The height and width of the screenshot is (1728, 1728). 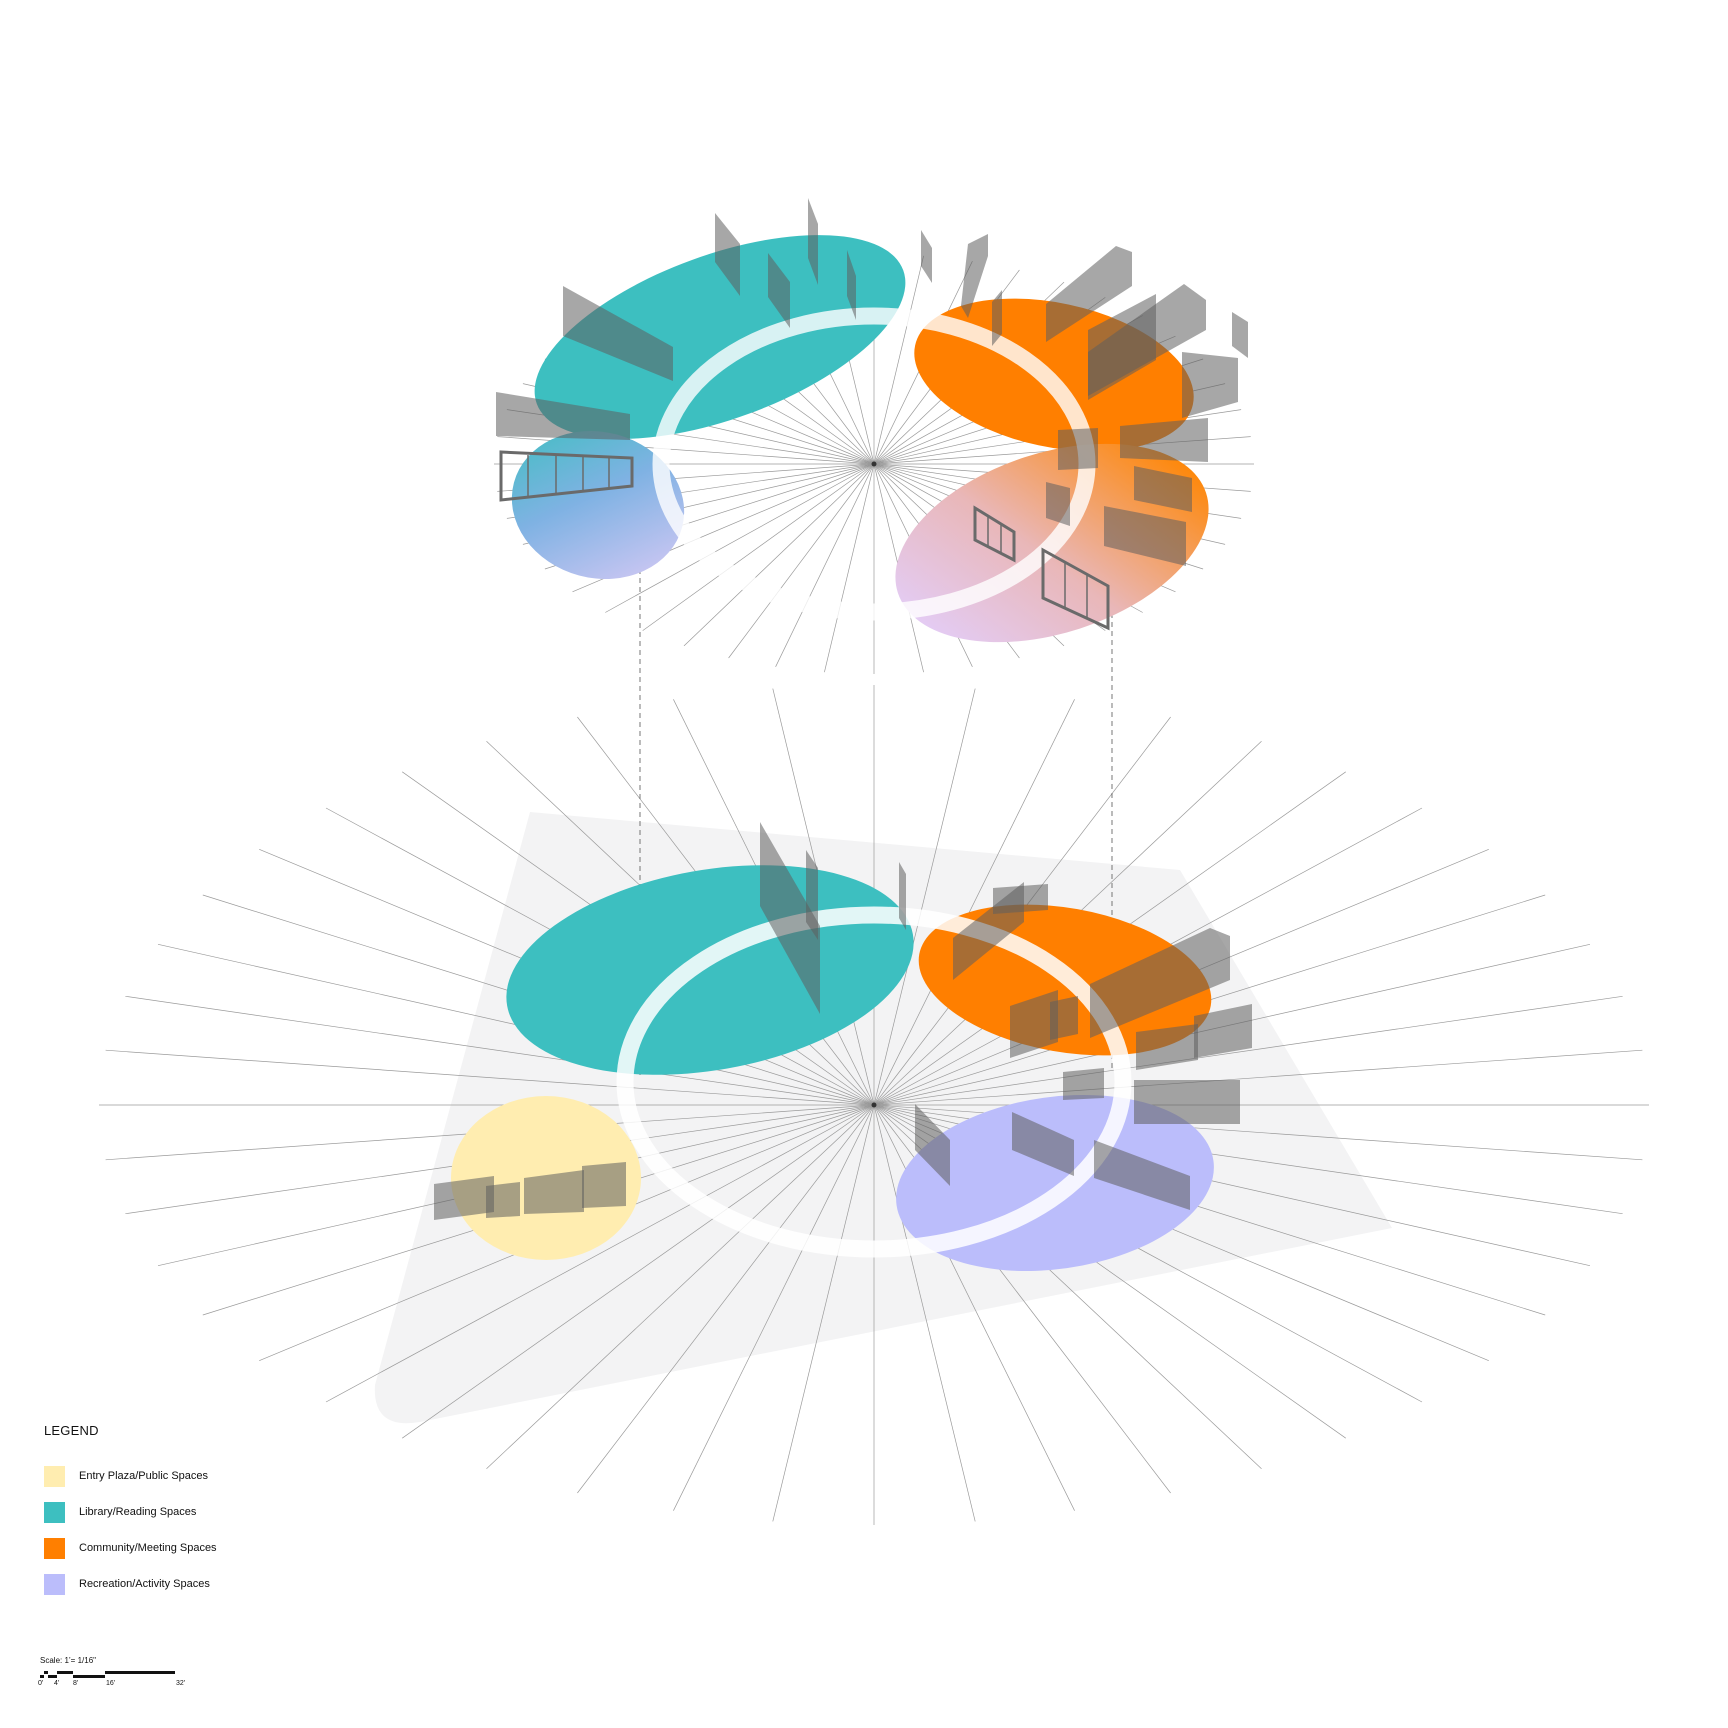 I want to click on legend-label: Recreation/Activity Spaces, so click(x=144, y=1584).